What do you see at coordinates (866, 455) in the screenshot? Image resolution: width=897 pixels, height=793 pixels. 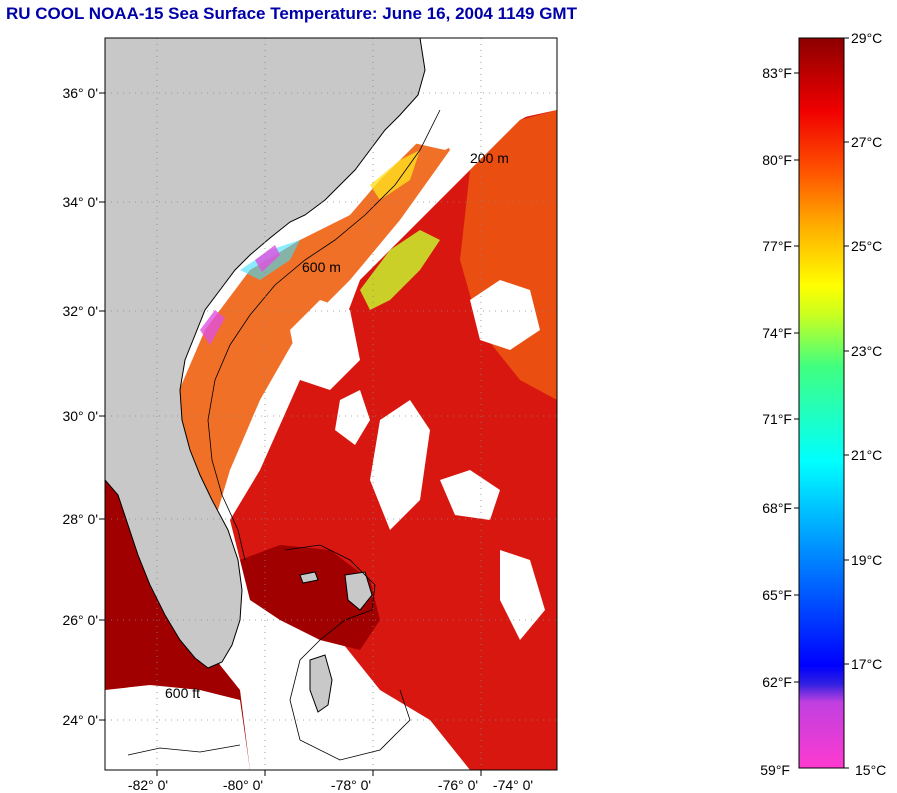 I see `colorbar-c-label: 21°C` at bounding box center [866, 455].